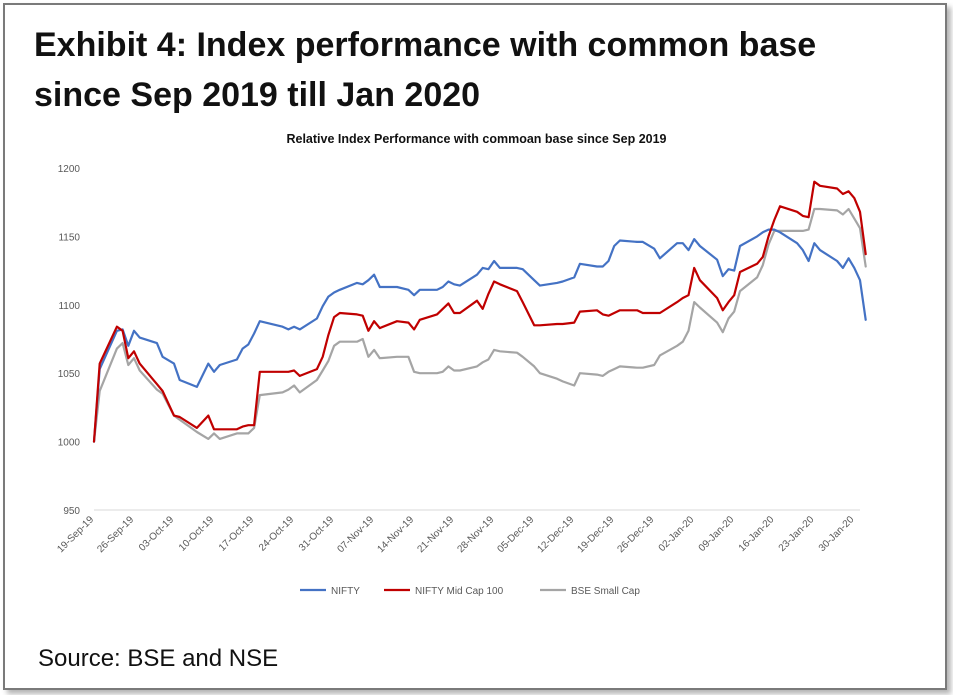 This screenshot has width=953, height=695. Describe the element at coordinates (515, 534) in the screenshot. I see `x-tick-label: 05-Dec-19` at that location.